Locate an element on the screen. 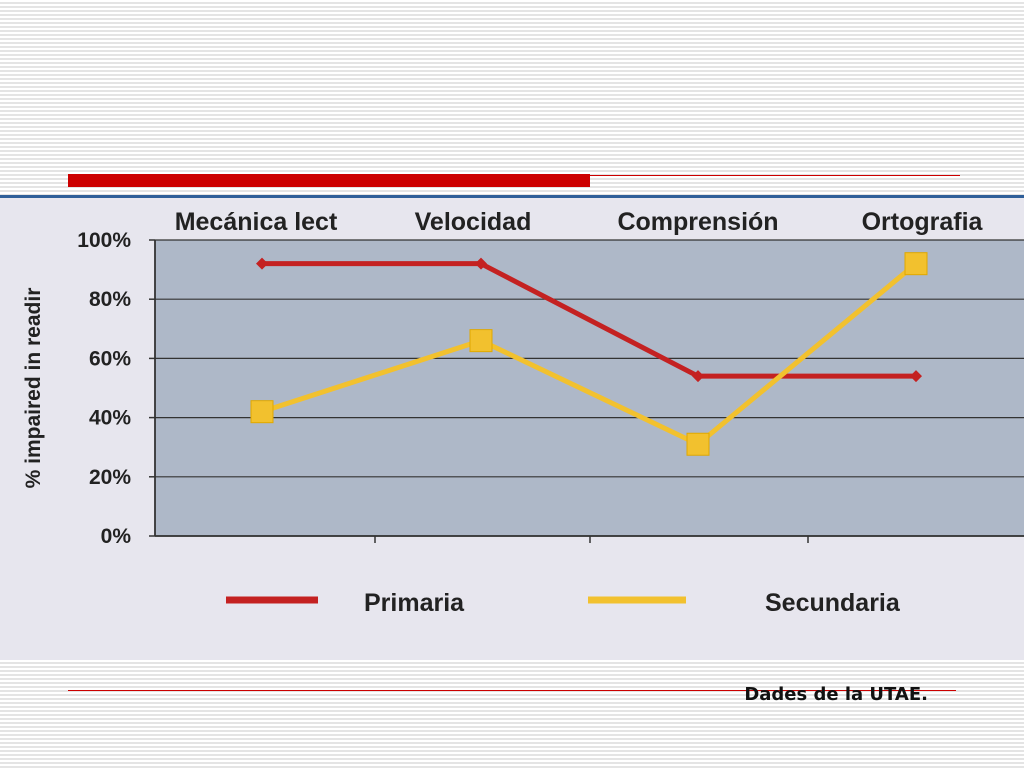  y-axis-label-group: % impaired in readir is located at coordinates (33, 388).